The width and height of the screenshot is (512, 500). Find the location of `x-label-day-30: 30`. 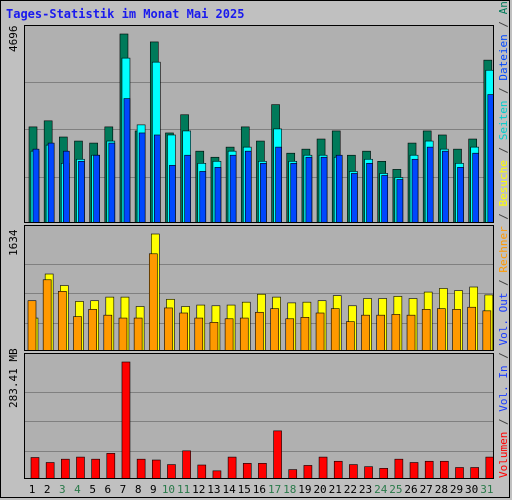

x-label-day-30: 30 is located at coordinates (472, 489).